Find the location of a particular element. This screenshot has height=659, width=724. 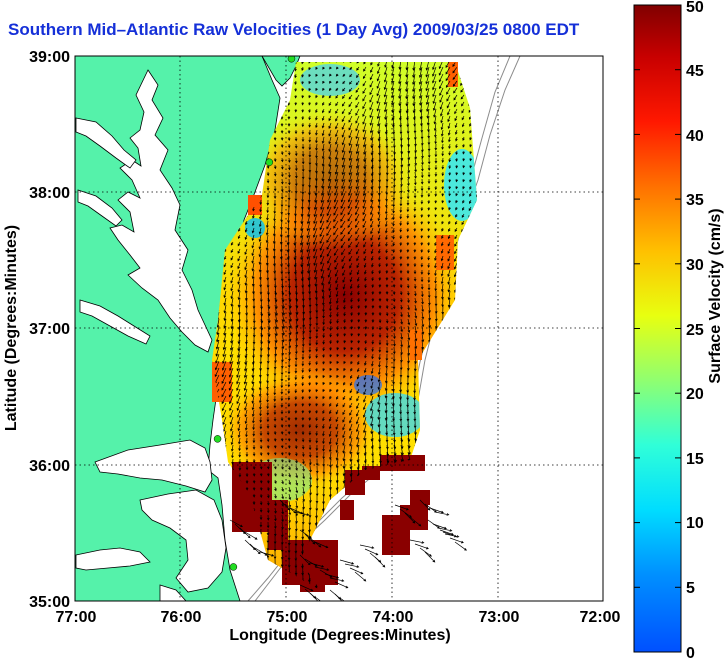

velocity-core is located at coordinates (300, 430).